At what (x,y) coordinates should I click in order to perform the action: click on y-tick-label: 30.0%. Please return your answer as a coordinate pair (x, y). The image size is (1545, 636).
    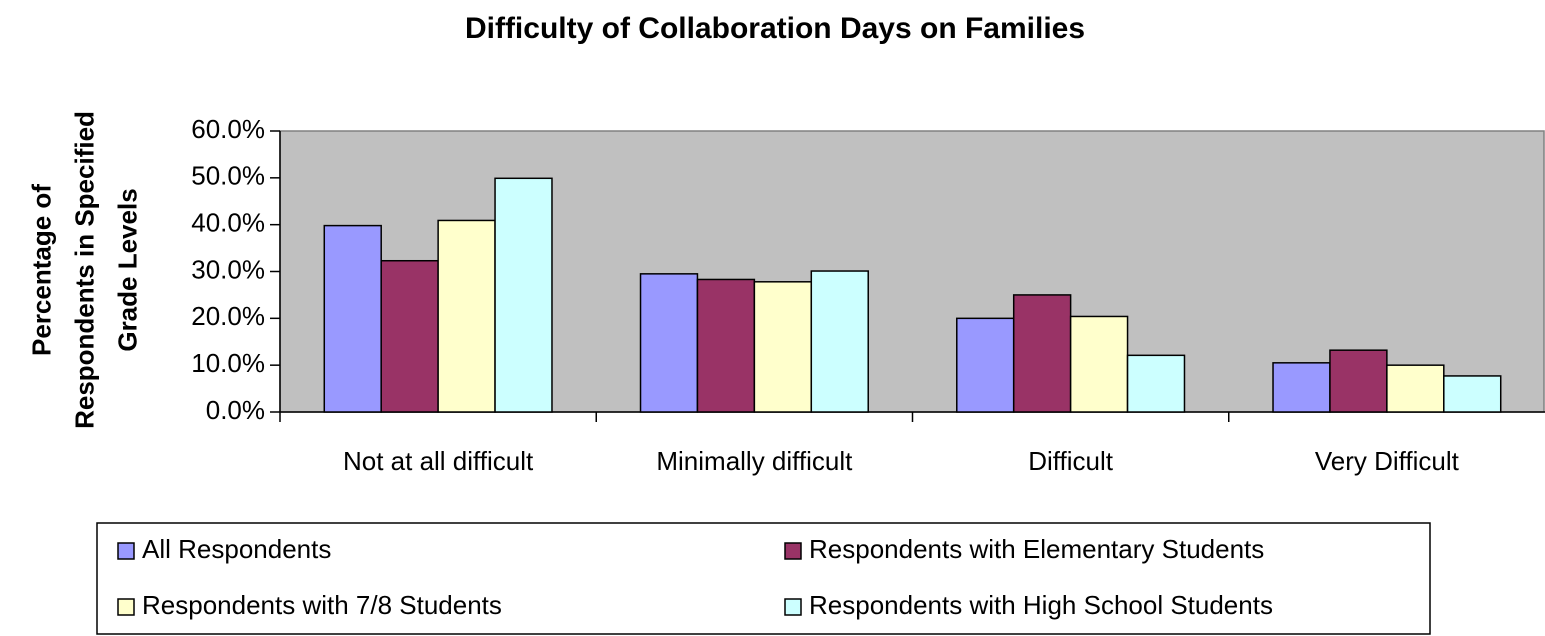
    Looking at the image, I should click on (228, 269).